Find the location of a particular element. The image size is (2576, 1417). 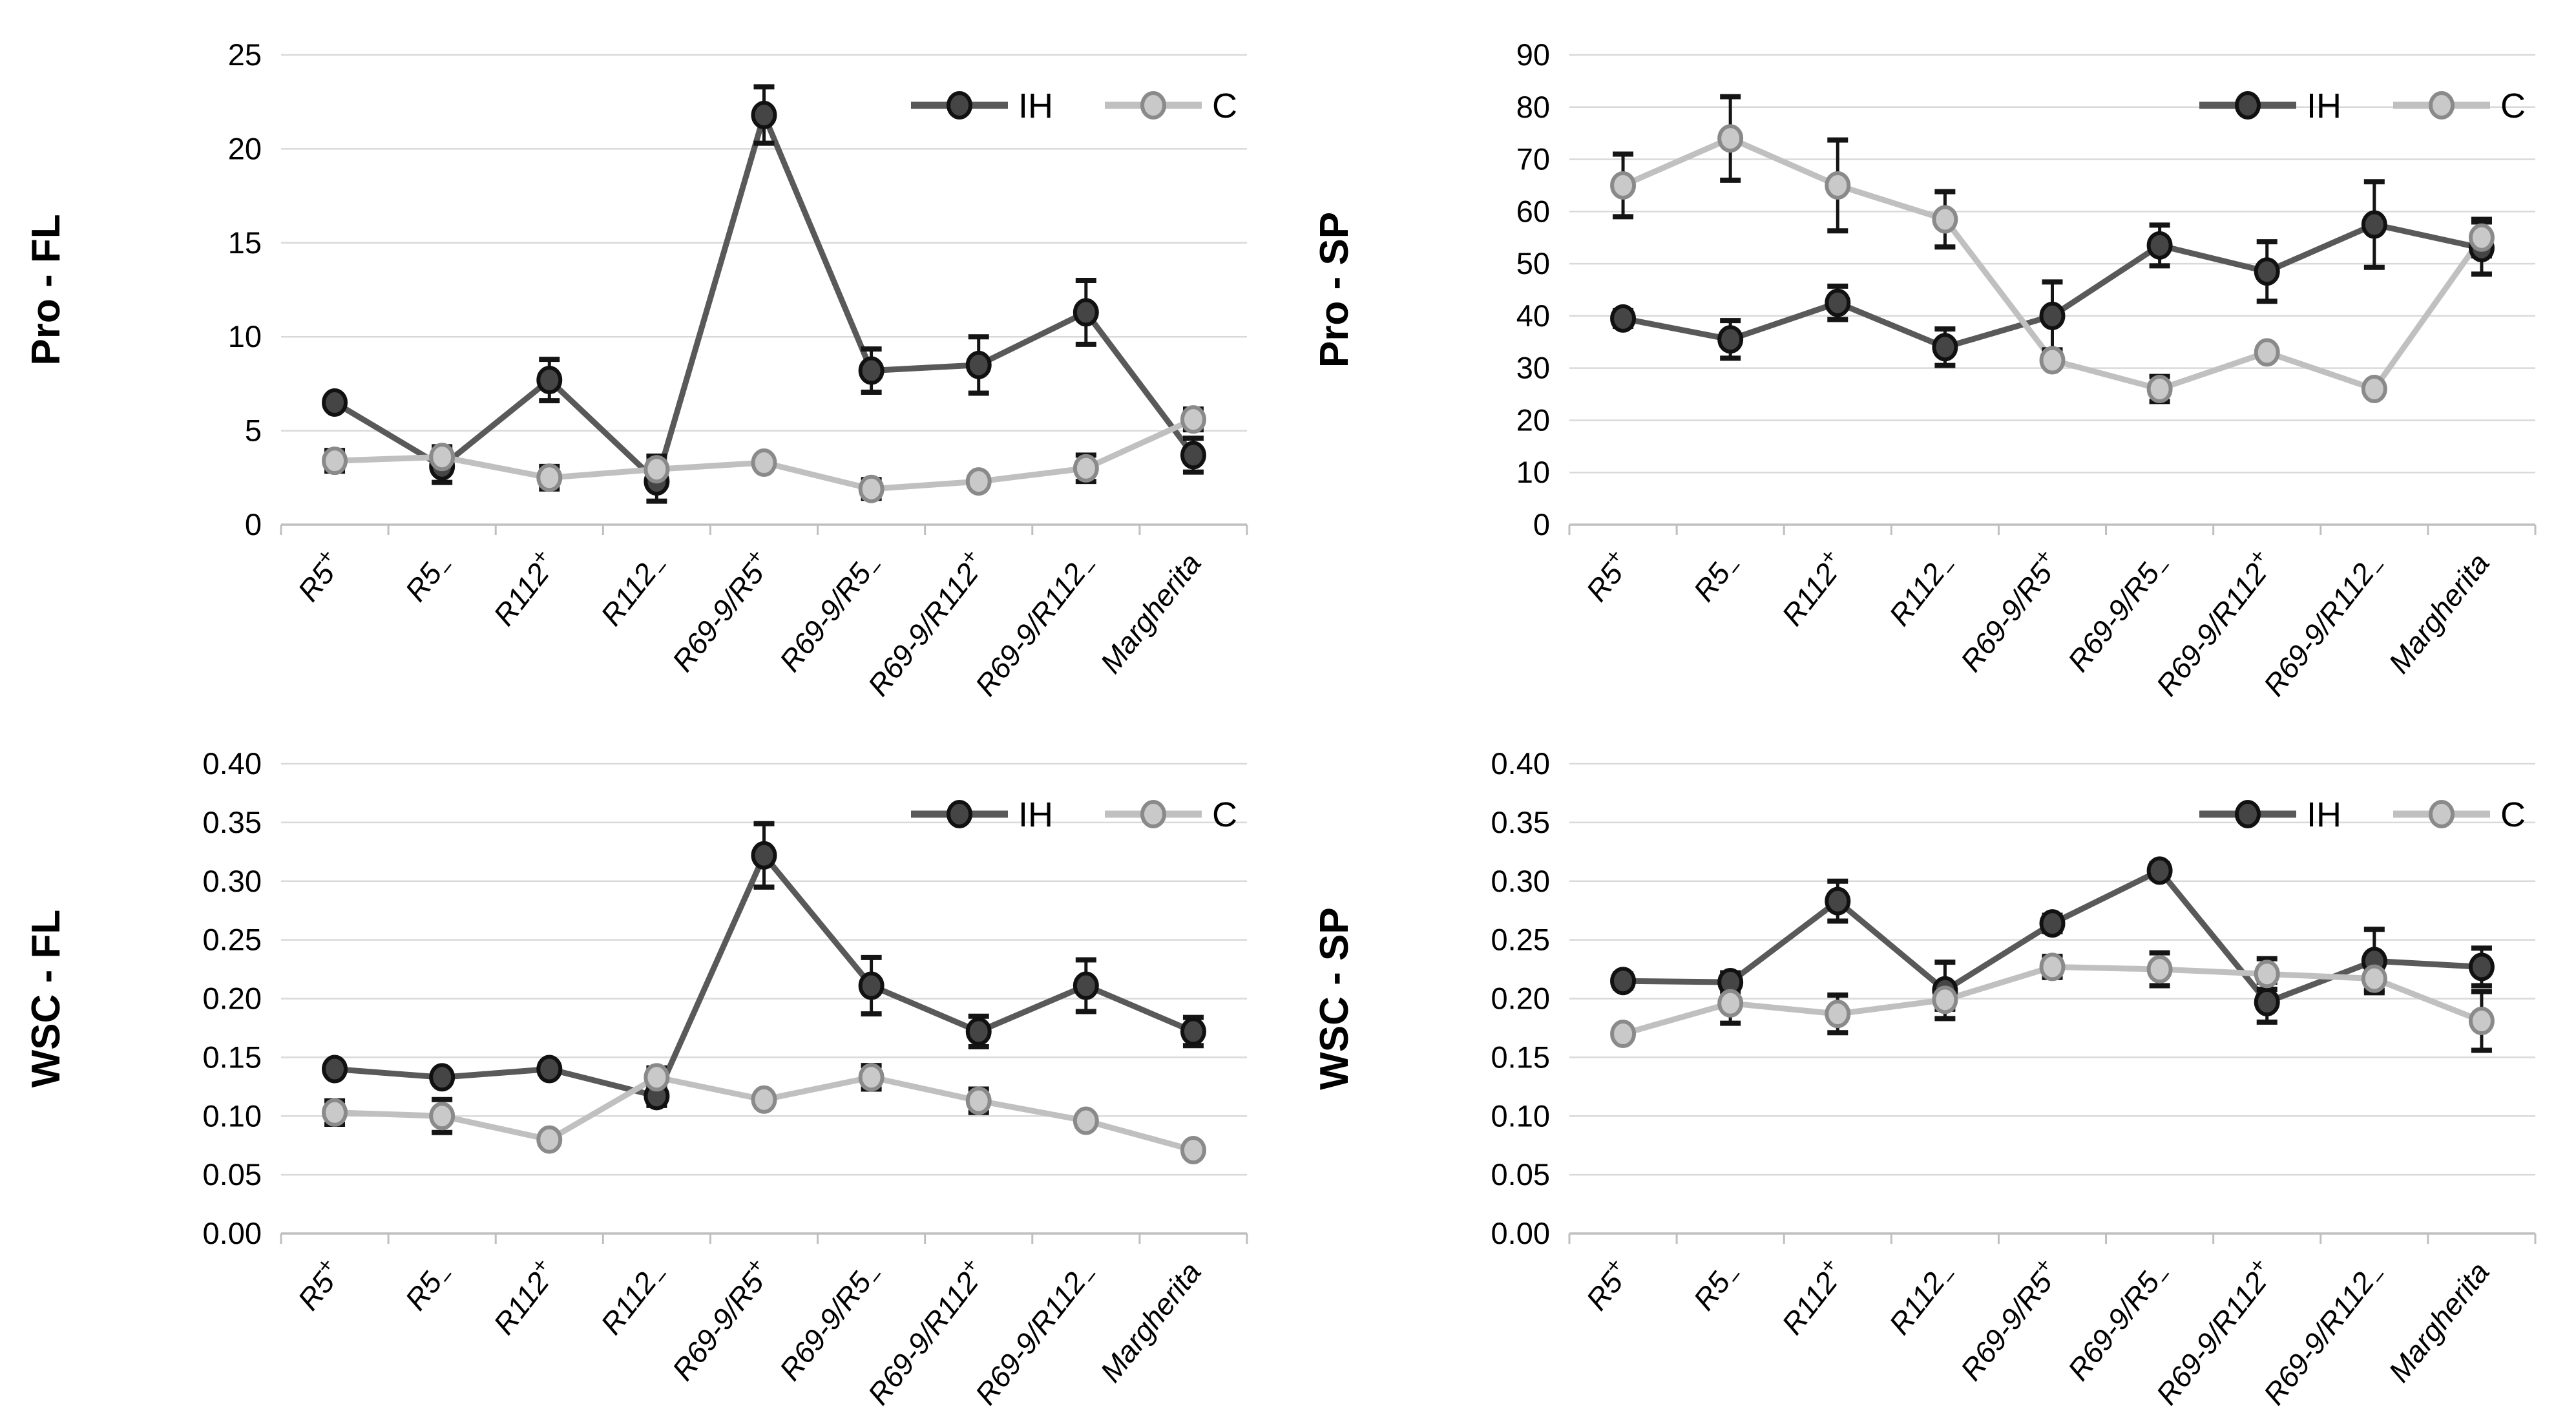

y-tick-label: 0.20 is located at coordinates (1520, 998).